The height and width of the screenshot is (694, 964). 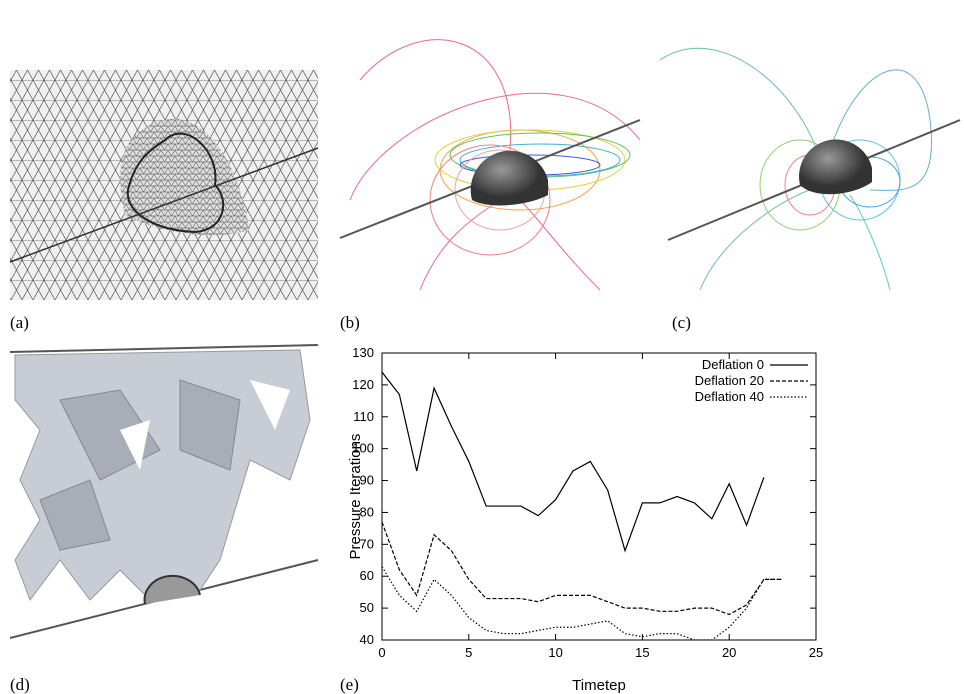 I want to click on y-tick-label: 100, so click(x=363, y=448).